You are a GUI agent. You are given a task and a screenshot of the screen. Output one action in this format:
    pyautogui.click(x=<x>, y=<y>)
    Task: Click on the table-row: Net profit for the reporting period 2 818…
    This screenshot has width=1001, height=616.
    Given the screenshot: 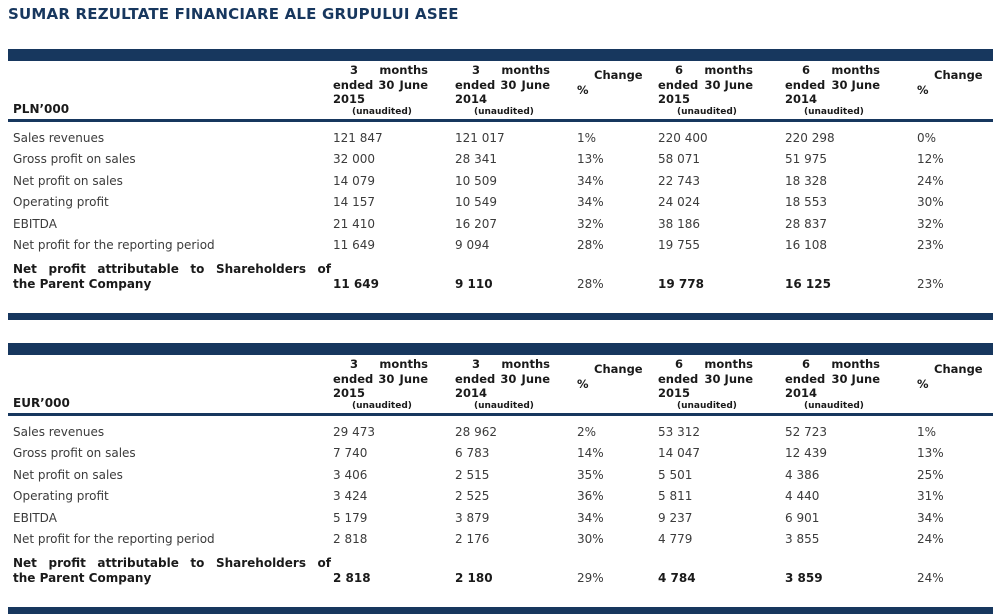 What is the action you would take?
    pyautogui.click(x=500, y=541)
    